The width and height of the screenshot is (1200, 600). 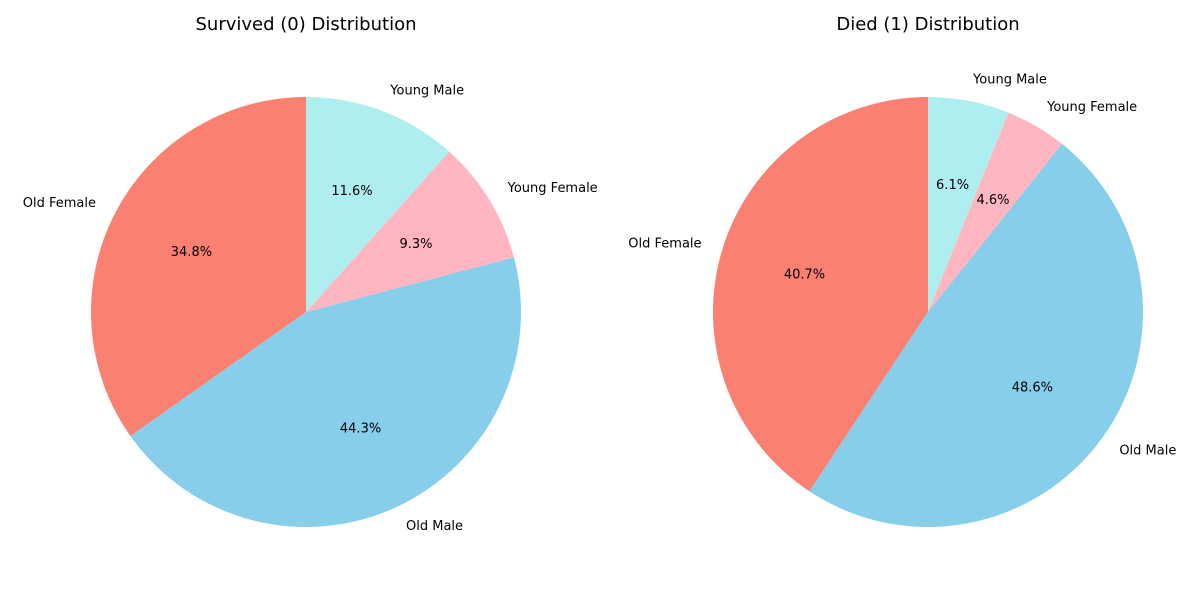 I want to click on survived-slice-old-male, so click(x=326, y=392).